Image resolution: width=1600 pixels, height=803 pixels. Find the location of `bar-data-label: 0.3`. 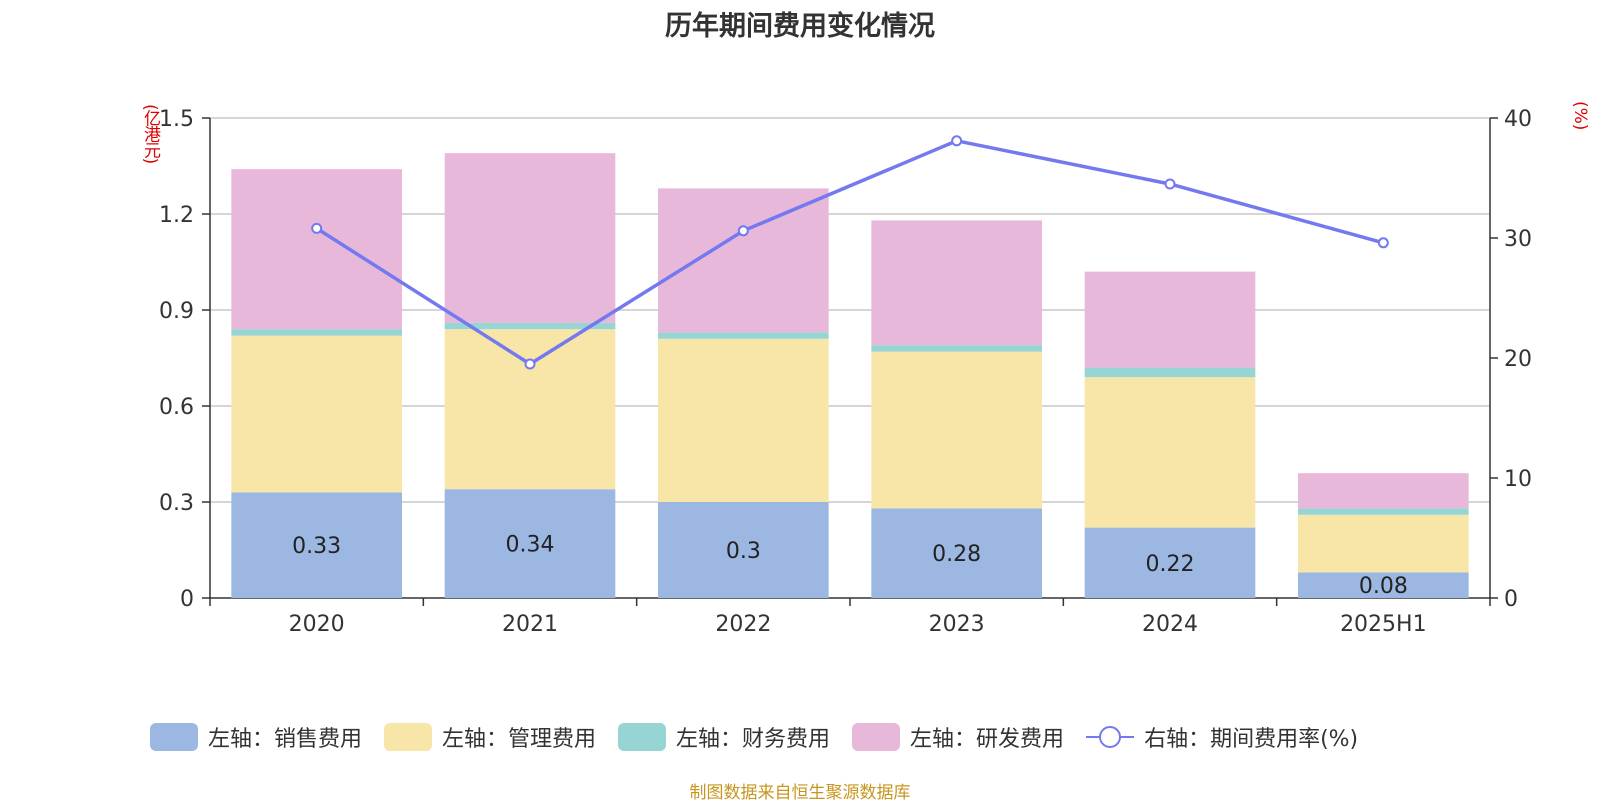

bar-data-label: 0.3 is located at coordinates (743, 551).